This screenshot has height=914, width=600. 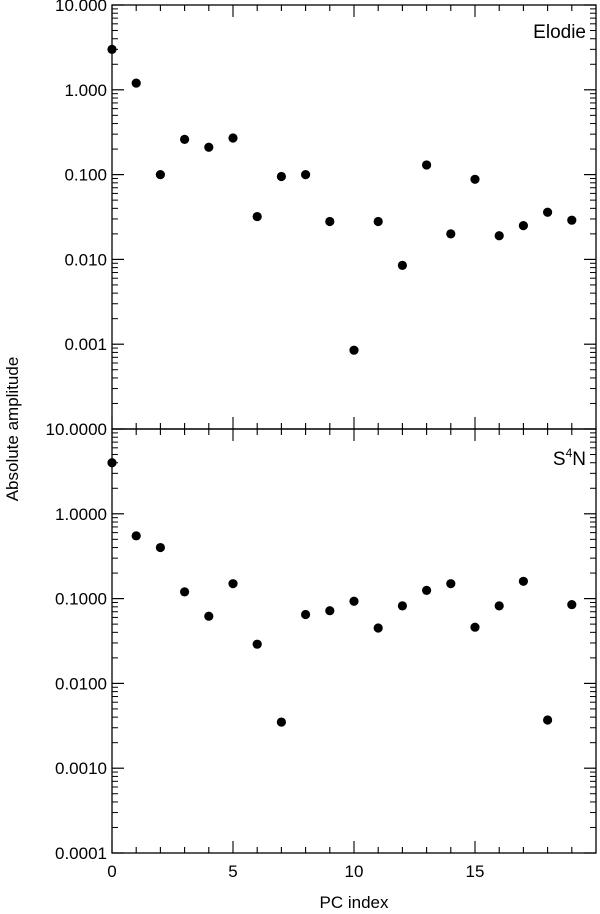 What do you see at coordinates (354, 902) in the screenshot?
I see `x-axis-label: PC index` at bounding box center [354, 902].